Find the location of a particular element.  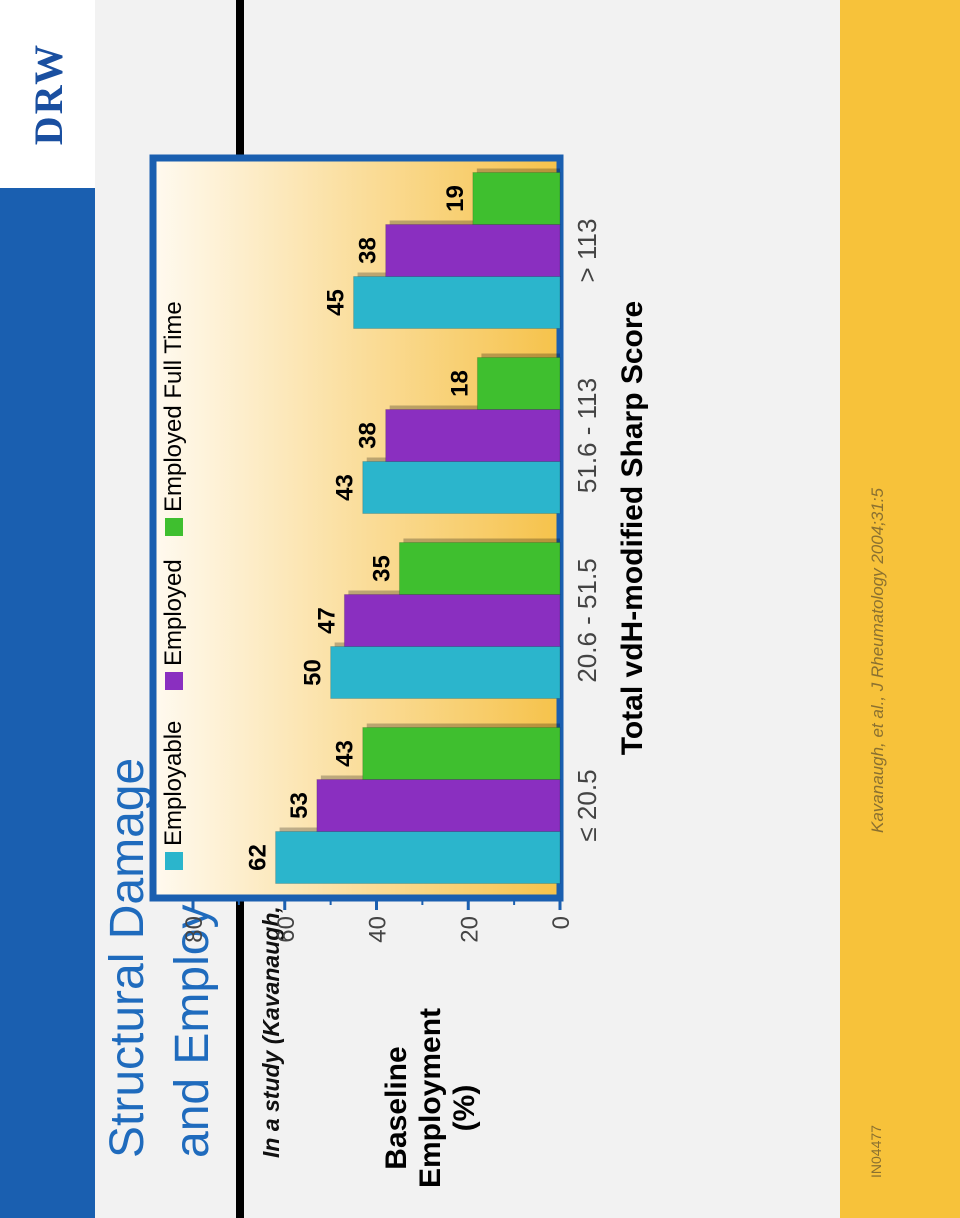

x-category-label: > 113 is located at coordinates (587, 251).